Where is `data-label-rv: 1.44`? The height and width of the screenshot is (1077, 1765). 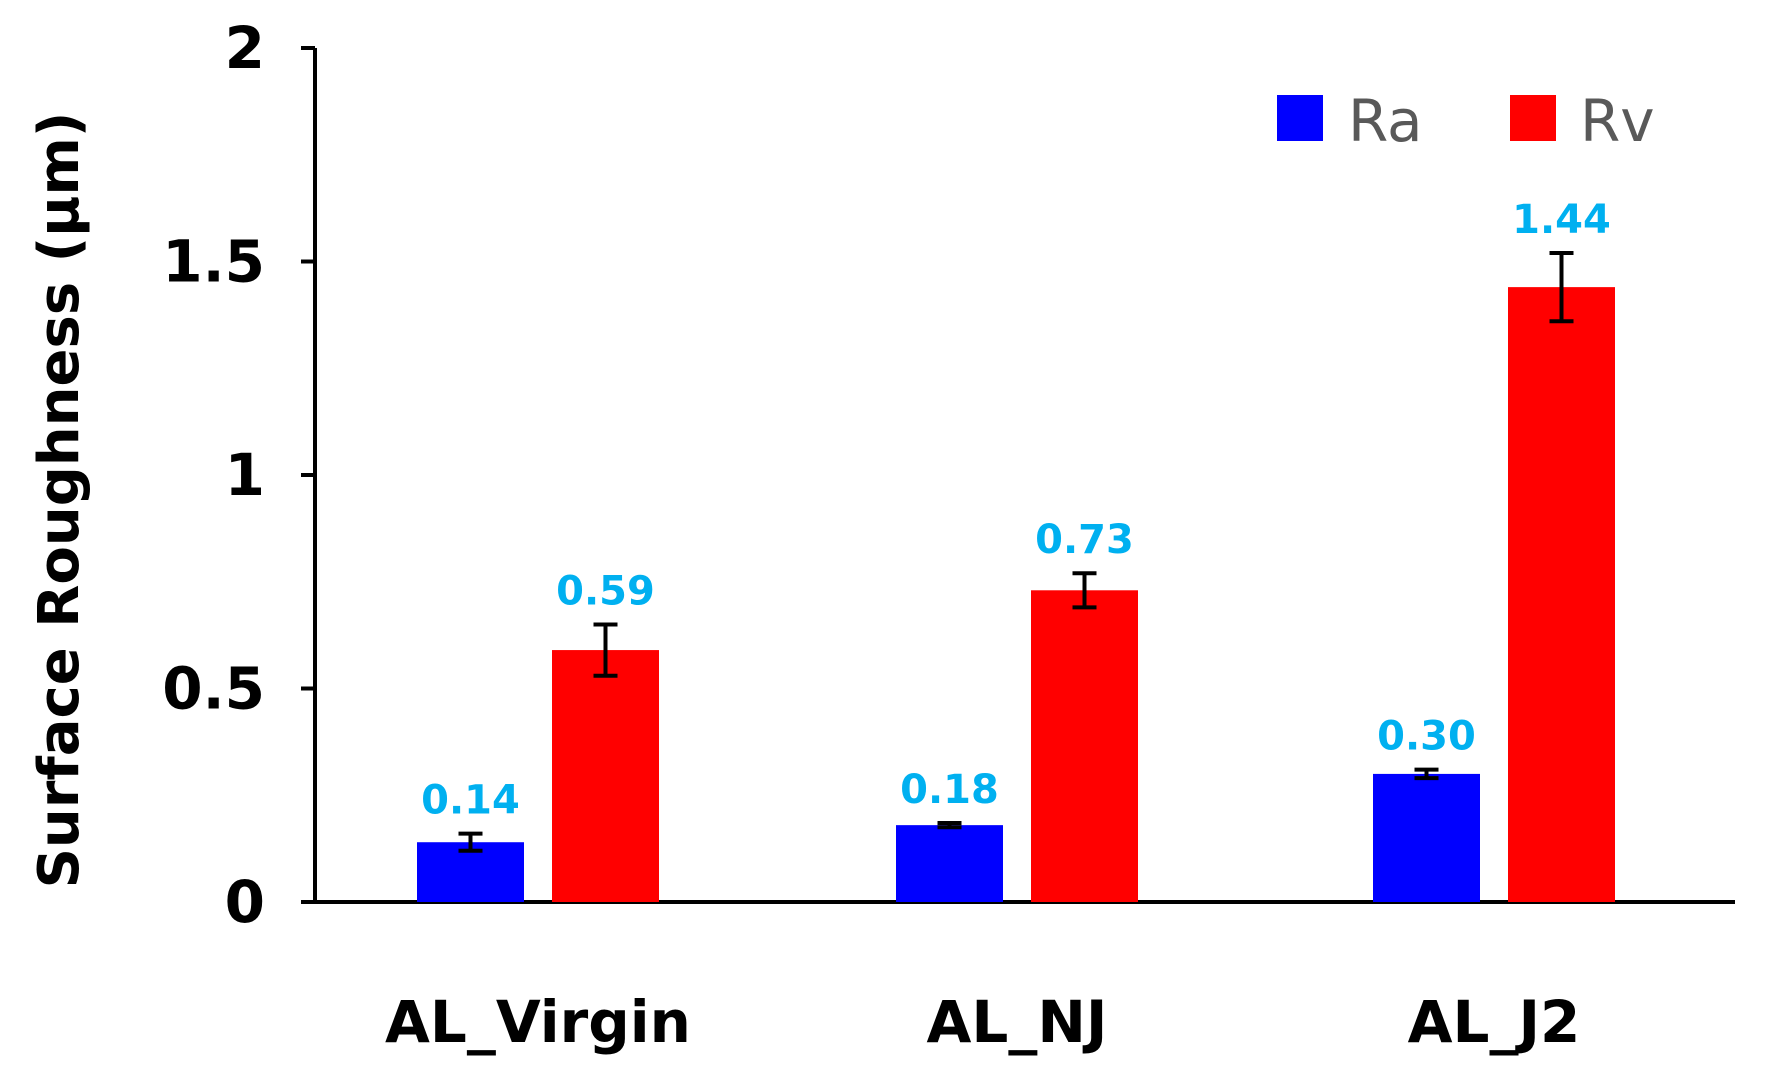 data-label-rv: 1.44 is located at coordinates (1561, 220).